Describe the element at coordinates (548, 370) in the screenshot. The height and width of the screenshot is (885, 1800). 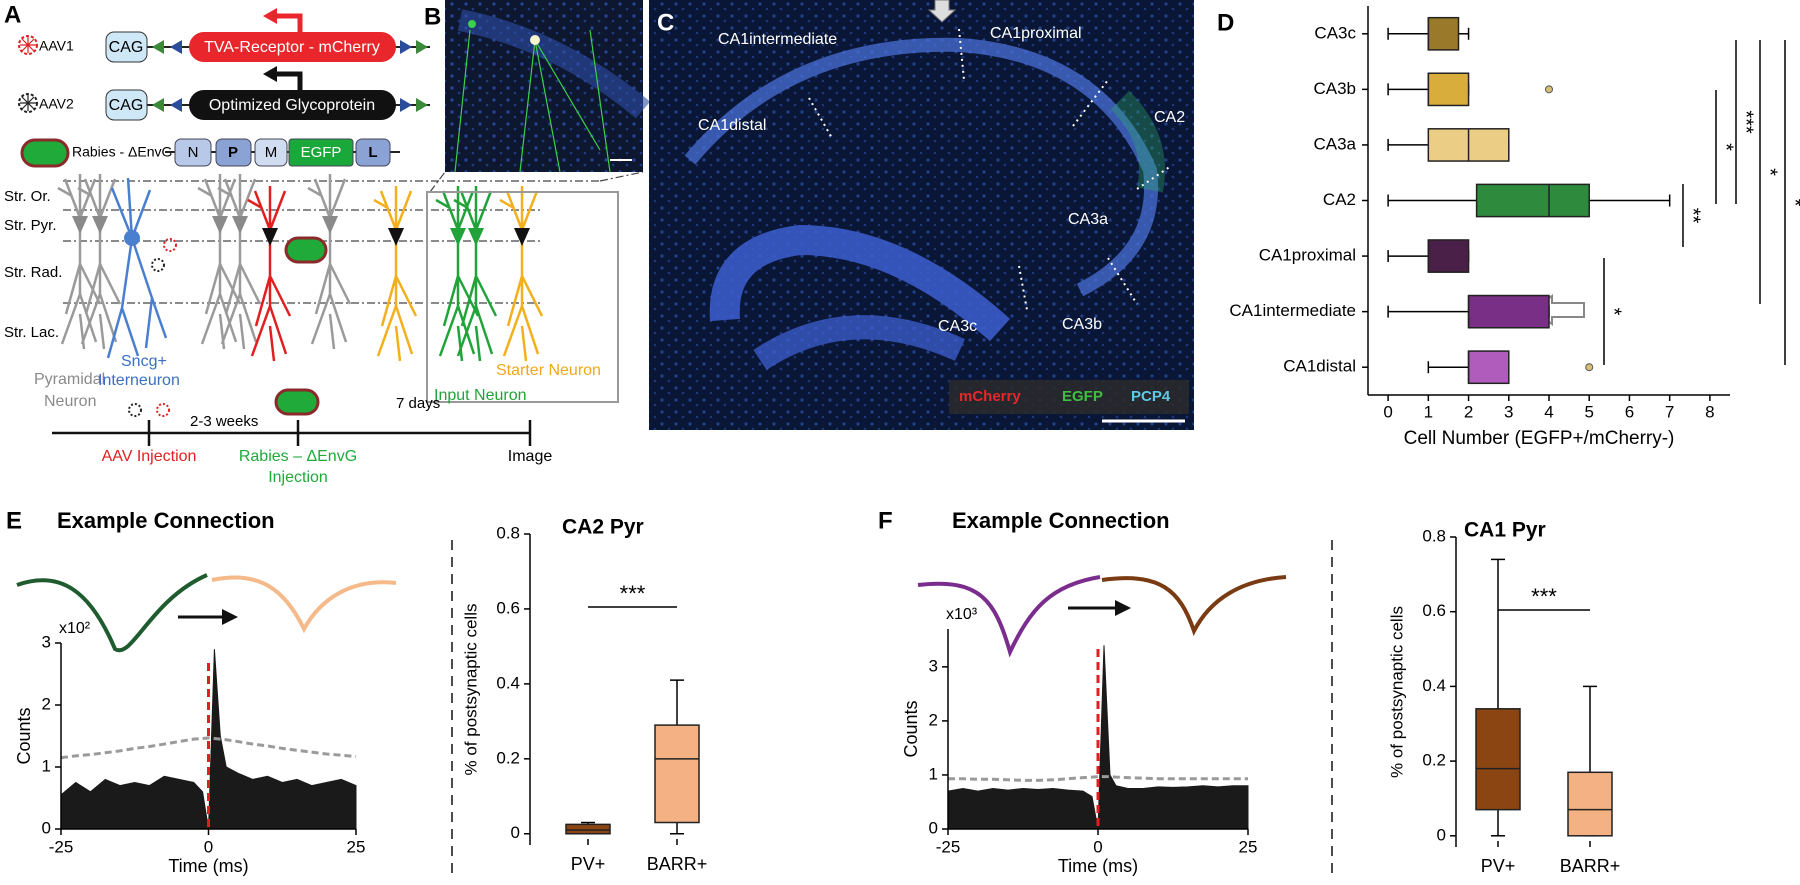
I see `neuron-label: Starter Neuron` at that location.